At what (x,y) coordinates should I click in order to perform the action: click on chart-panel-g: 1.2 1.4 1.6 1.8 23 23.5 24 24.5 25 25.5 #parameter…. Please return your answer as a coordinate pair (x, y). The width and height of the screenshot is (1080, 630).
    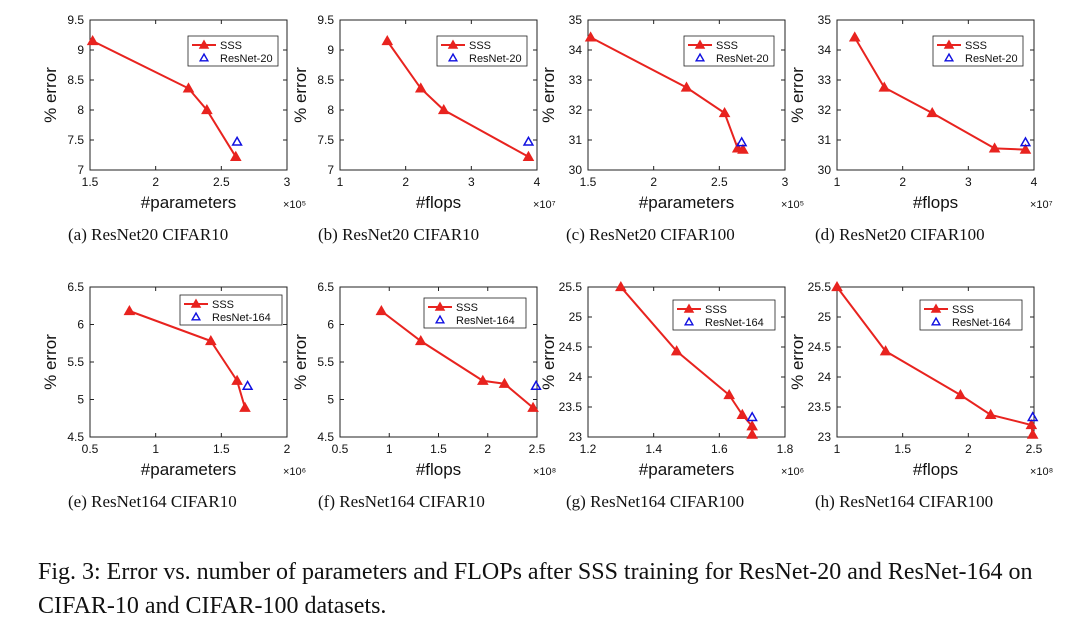
    Looking at the image, I should click on (671, 395).